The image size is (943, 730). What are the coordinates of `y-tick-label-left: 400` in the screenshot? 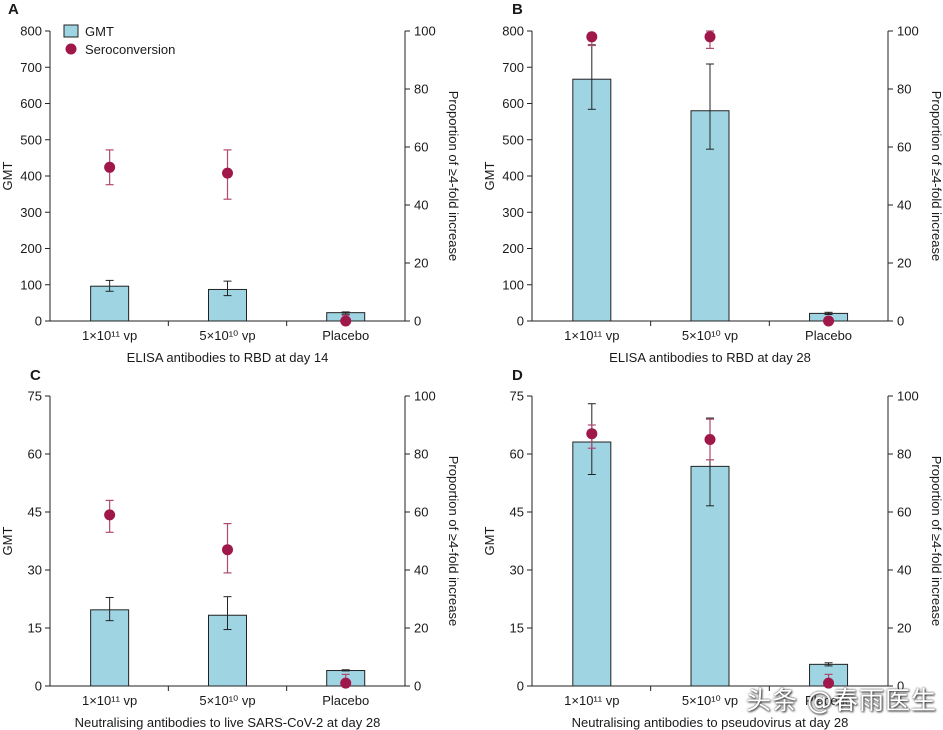 It's located at (513, 176).